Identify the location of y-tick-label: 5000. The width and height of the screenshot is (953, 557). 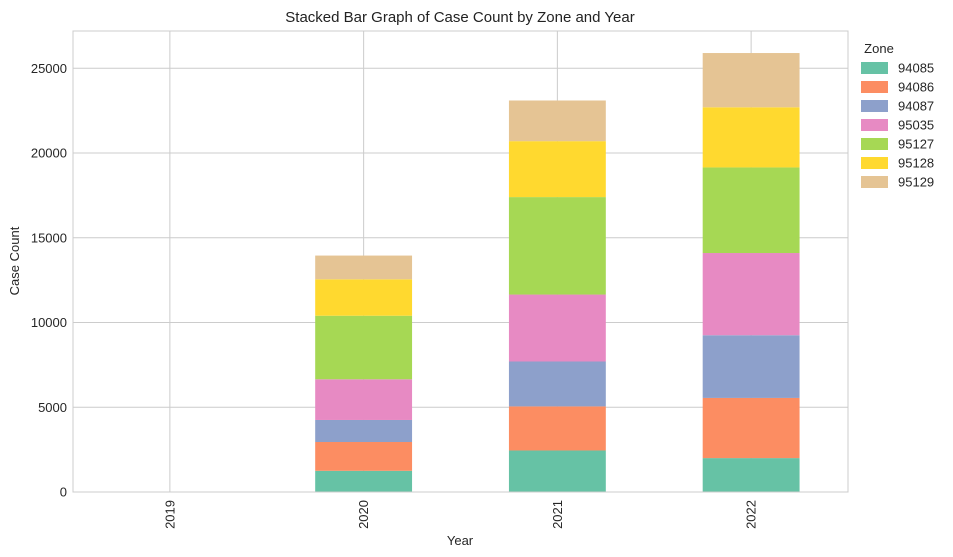
(52, 407).